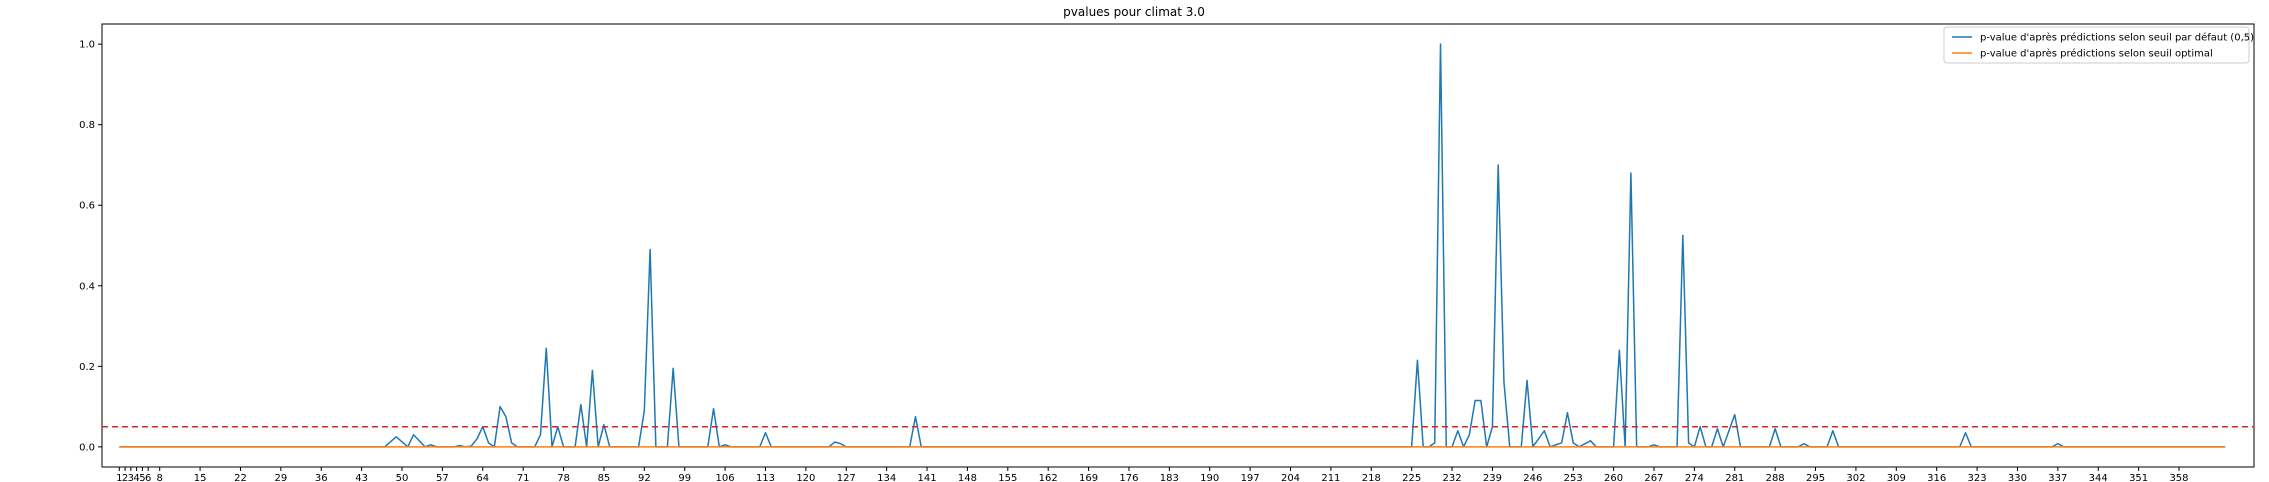 The height and width of the screenshot is (482, 2269). I want to click on x-tick-label: 218, so click(1371, 477).